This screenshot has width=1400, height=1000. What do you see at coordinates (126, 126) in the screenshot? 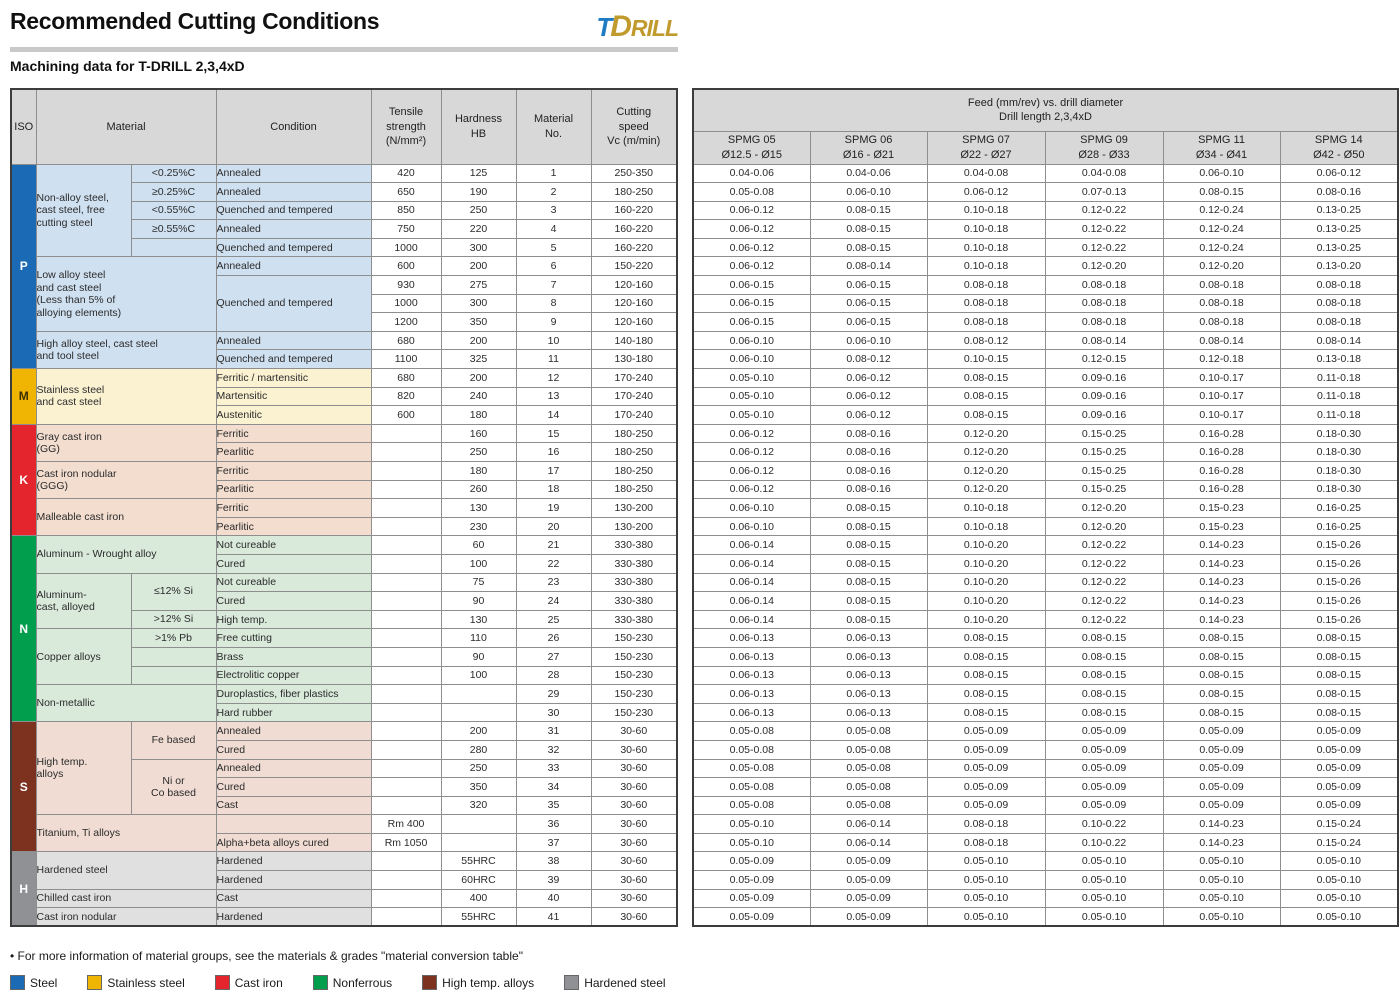
I see `col-header-material: Material` at bounding box center [126, 126].